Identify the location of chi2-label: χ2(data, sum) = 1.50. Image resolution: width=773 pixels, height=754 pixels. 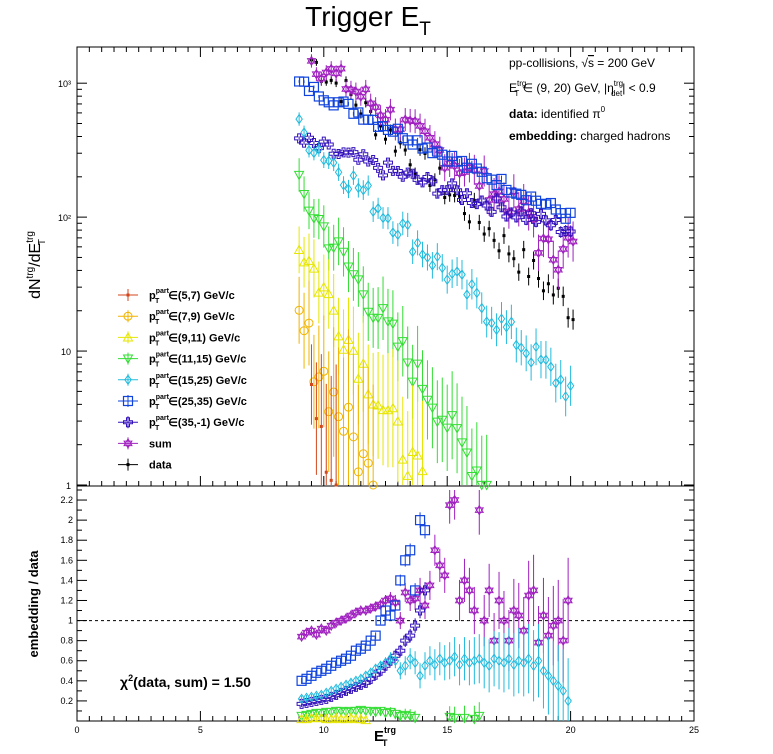
(185, 681).